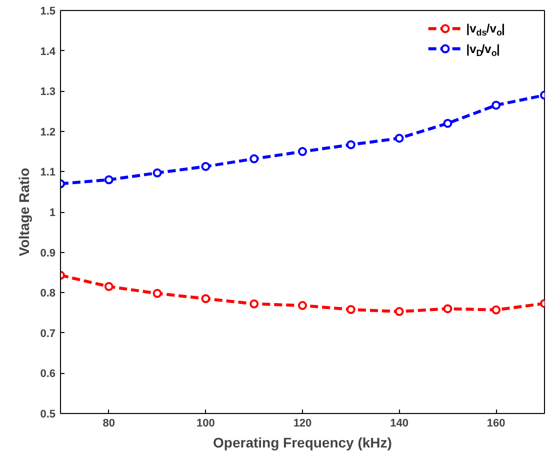 This screenshot has width=552, height=463. Describe the element at coordinates (496, 424) in the screenshot. I see `x-tick-label: 160` at that location.